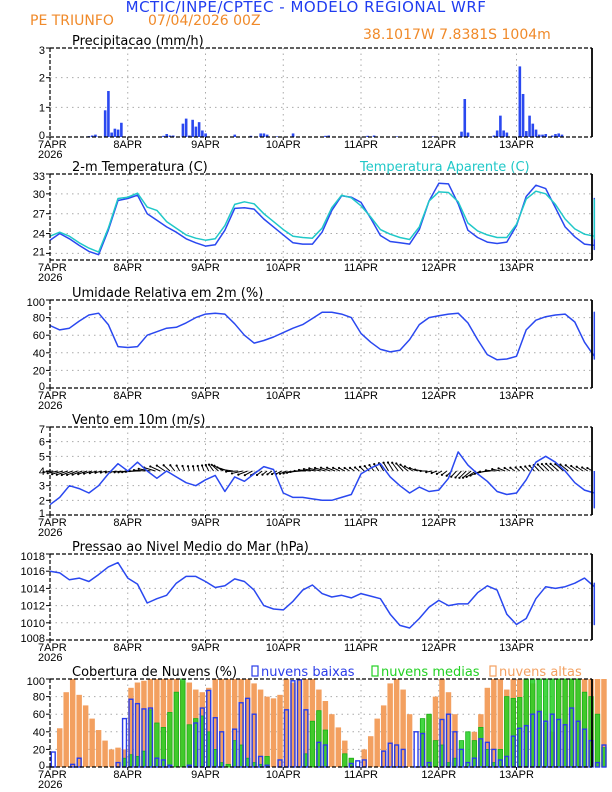 This screenshot has width=612, height=792. What do you see at coordinates (283, 523) in the screenshot?
I see `x-tick-label: 10APR` at bounding box center [283, 523].